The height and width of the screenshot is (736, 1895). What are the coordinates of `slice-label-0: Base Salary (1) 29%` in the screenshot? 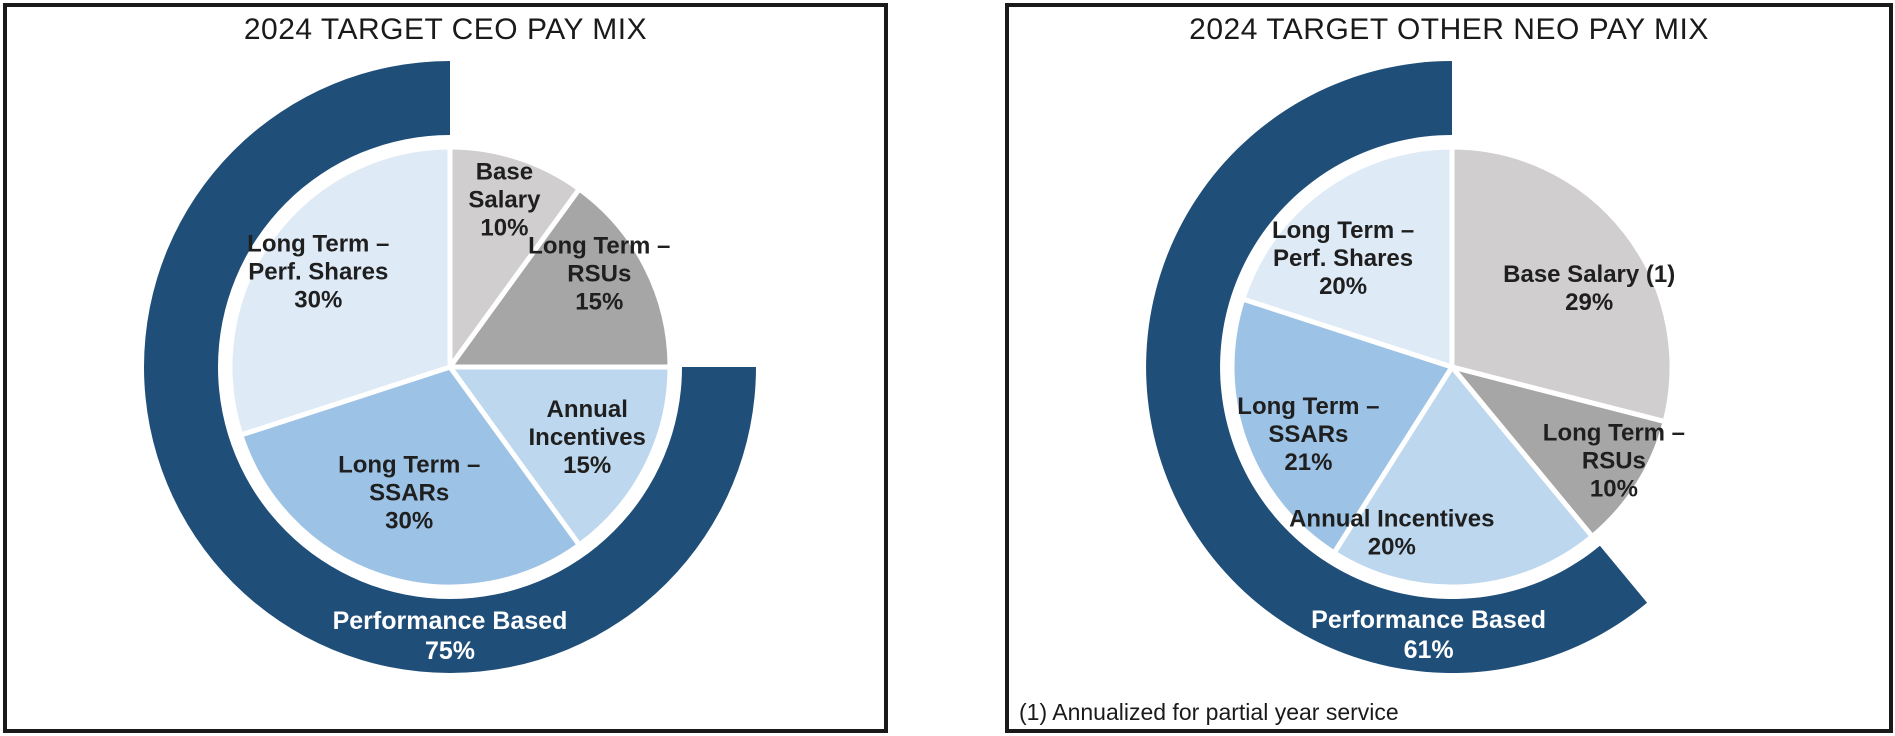 It's located at (1589, 288).